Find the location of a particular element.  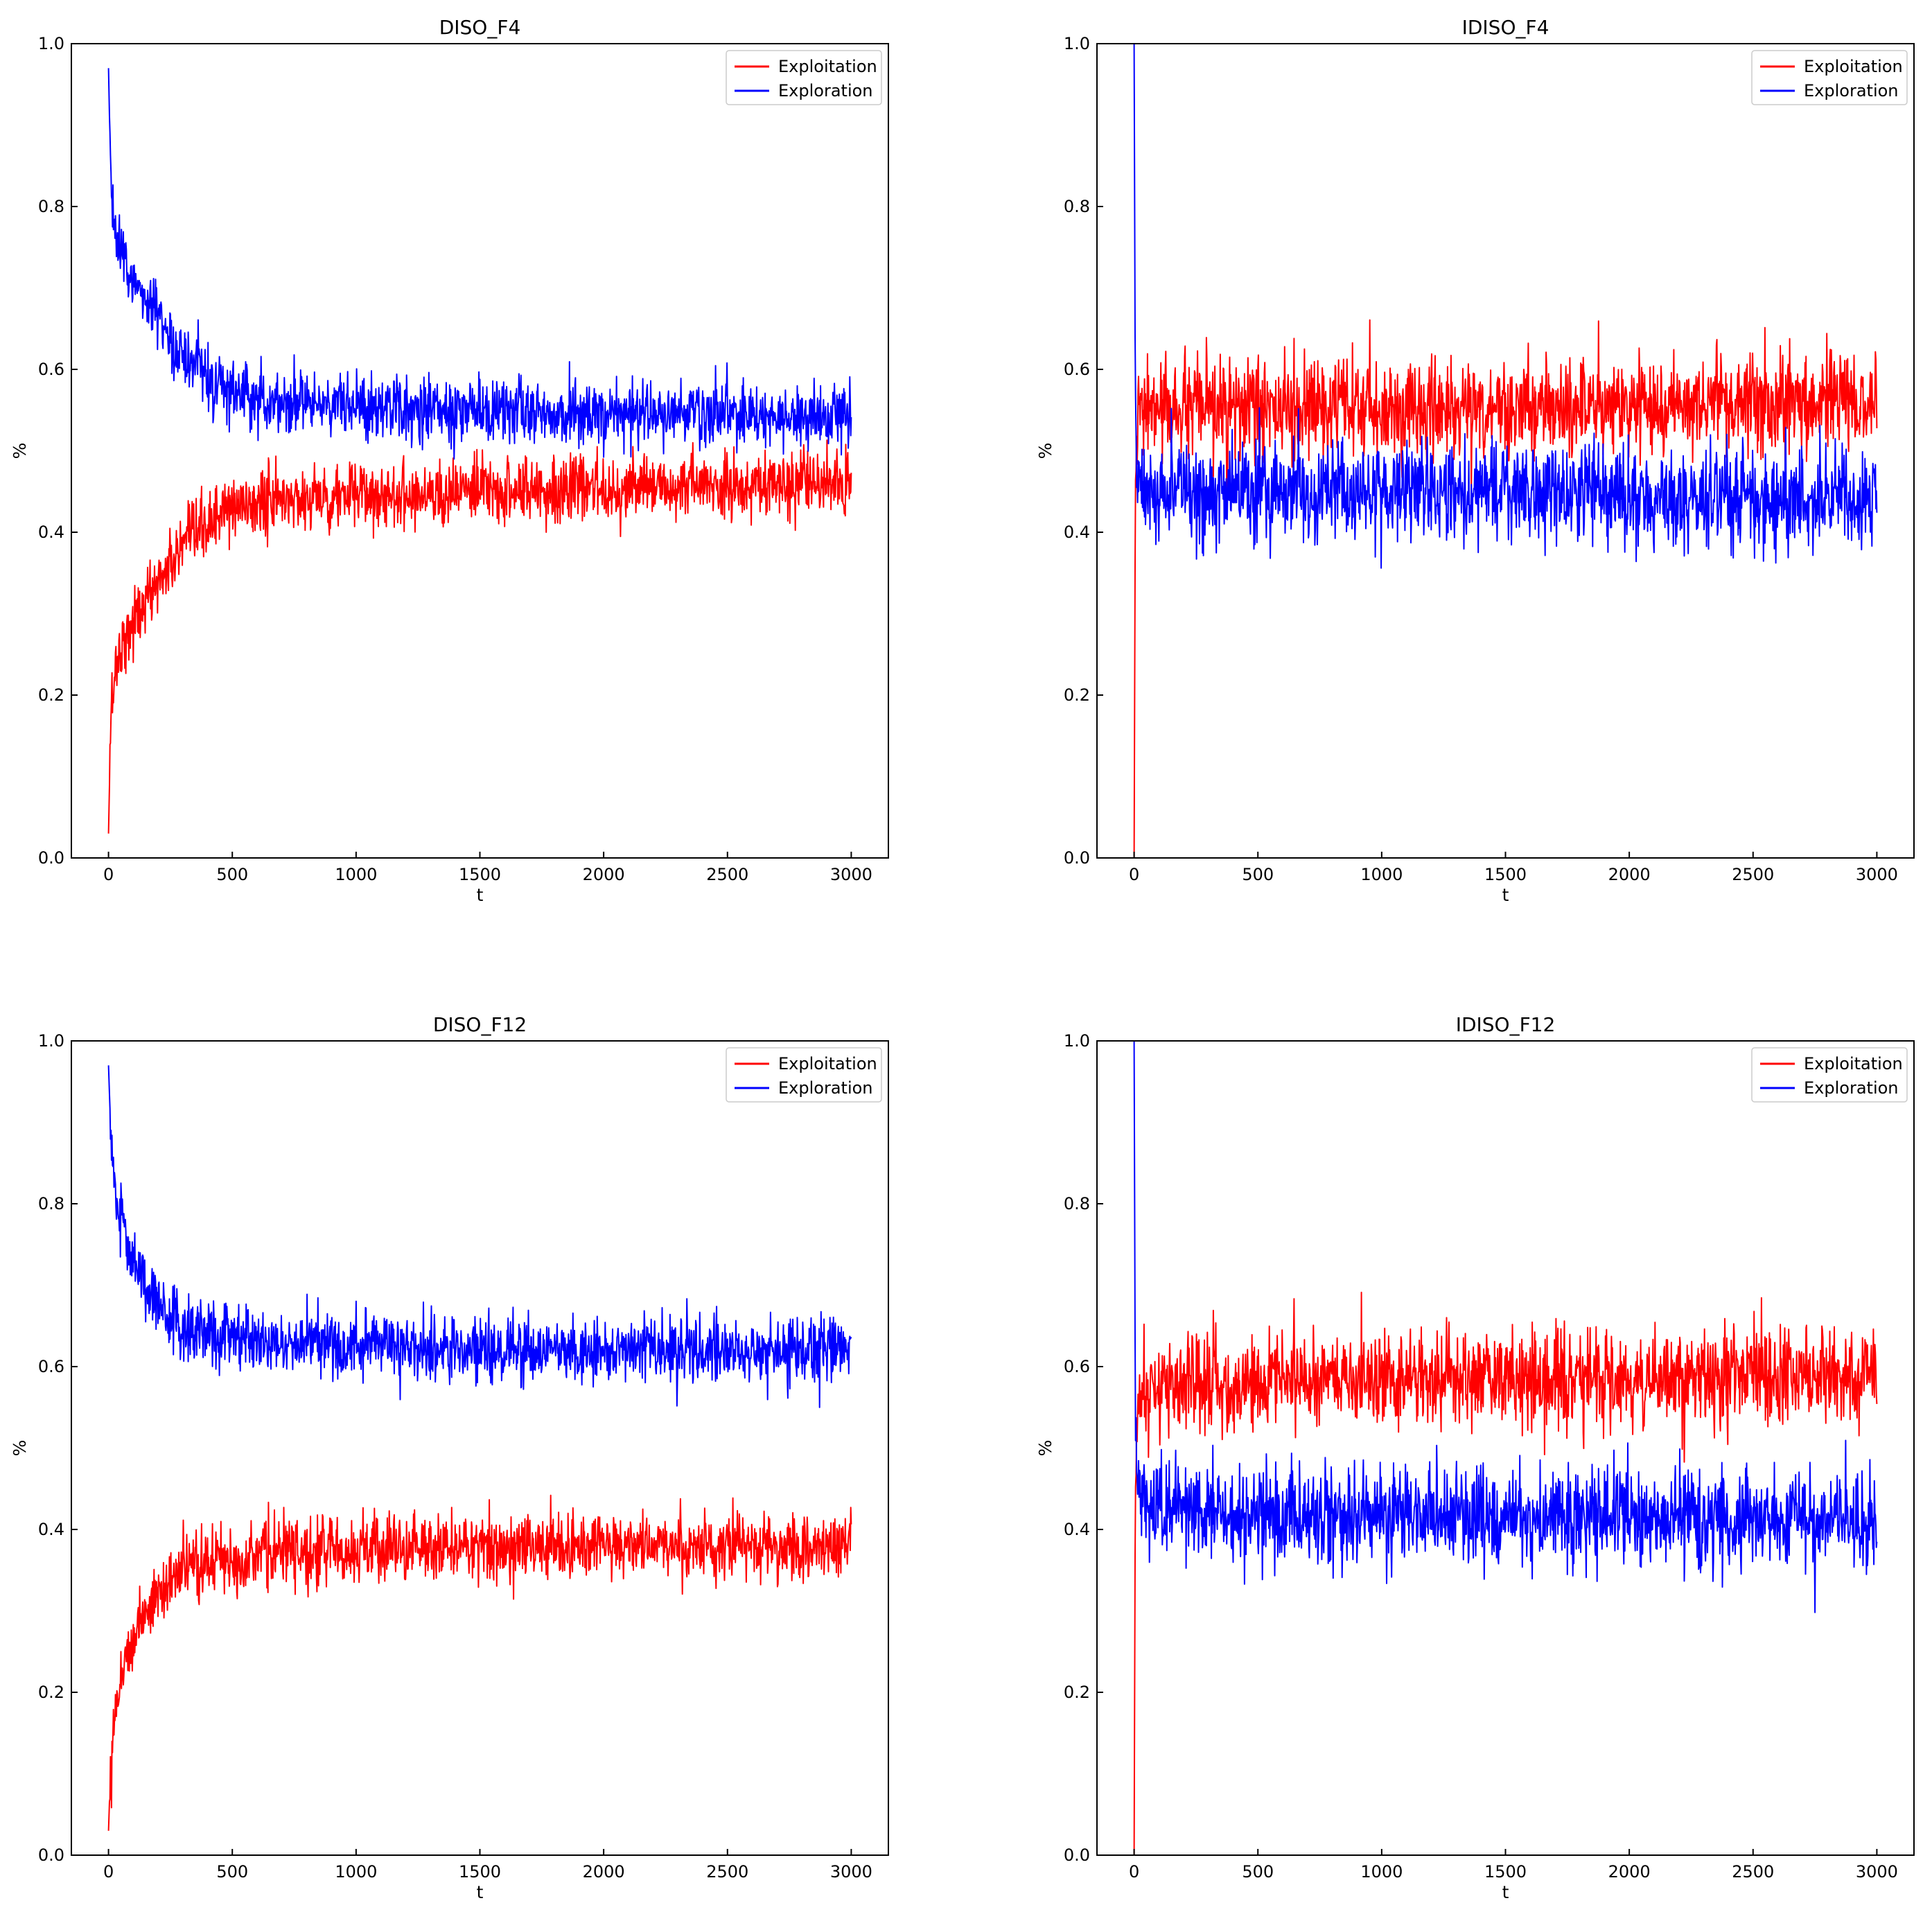

chart-title: DISO_F12 is located at coordinates (480, 1024).